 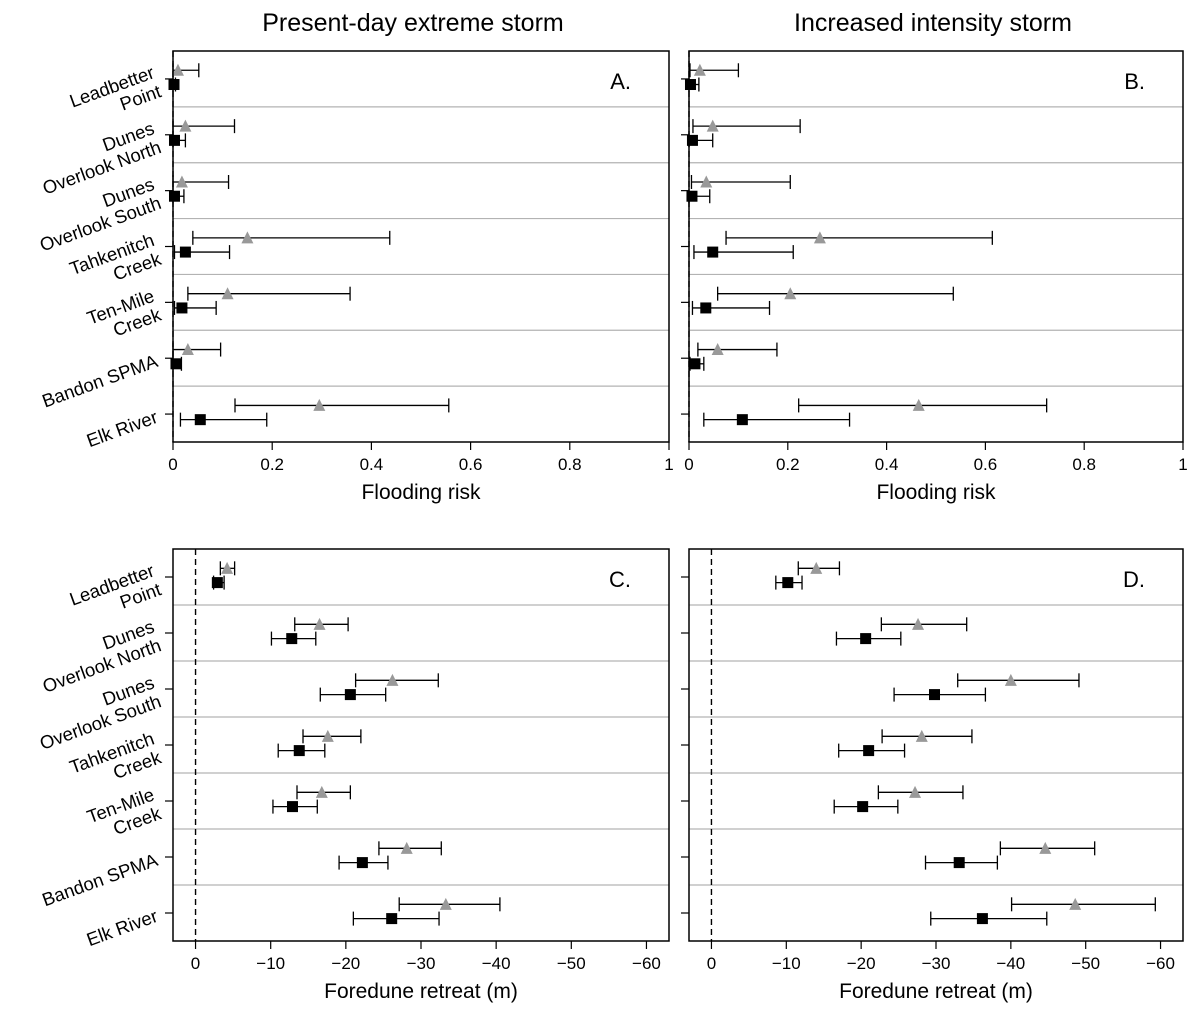 I want to click on right-column-title: Increased intensity storm, so click(x=933, y=23).